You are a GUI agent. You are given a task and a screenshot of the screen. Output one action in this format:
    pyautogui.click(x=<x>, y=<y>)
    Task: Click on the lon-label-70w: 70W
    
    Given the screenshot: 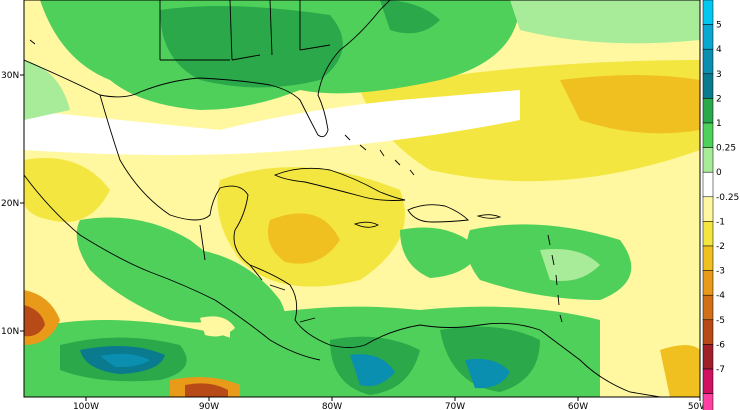 What is the action you would take?
    pyautogui.click(x=455, y=406)
    